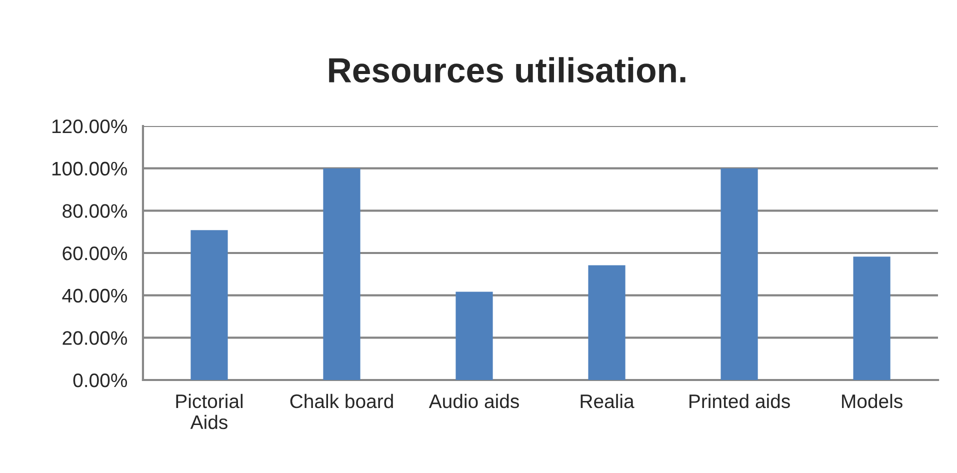 This screenshot has width=957, height=473. What do you see at coordinates (95, 338) in the screenshot?
I see `y-tick-label: 20.00%` at bounding box center [95, 338].